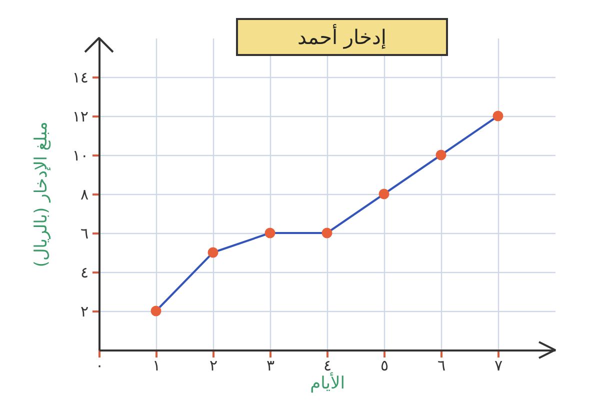 This screenshot has width=598, height=408. Describe the element at coordinates (270, 365) in the screenshot. I see `x-tick-label: ٣` at that location.